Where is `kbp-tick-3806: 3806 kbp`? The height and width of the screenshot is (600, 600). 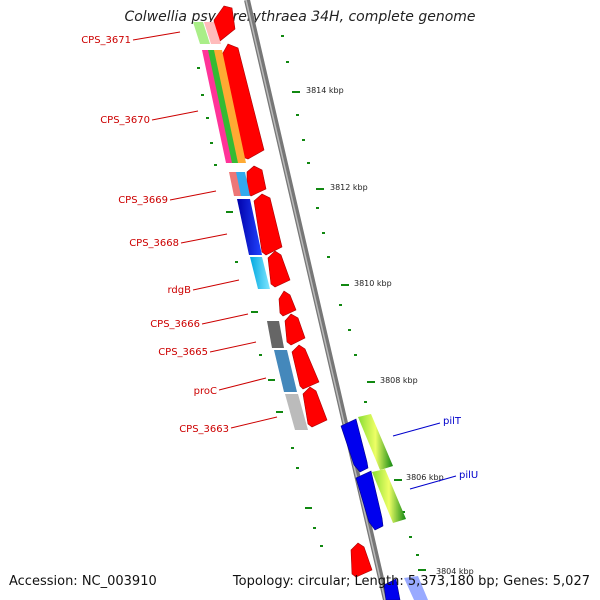 kbp-tick-3806: 3806 kbp is located at coordinates (425, 477).